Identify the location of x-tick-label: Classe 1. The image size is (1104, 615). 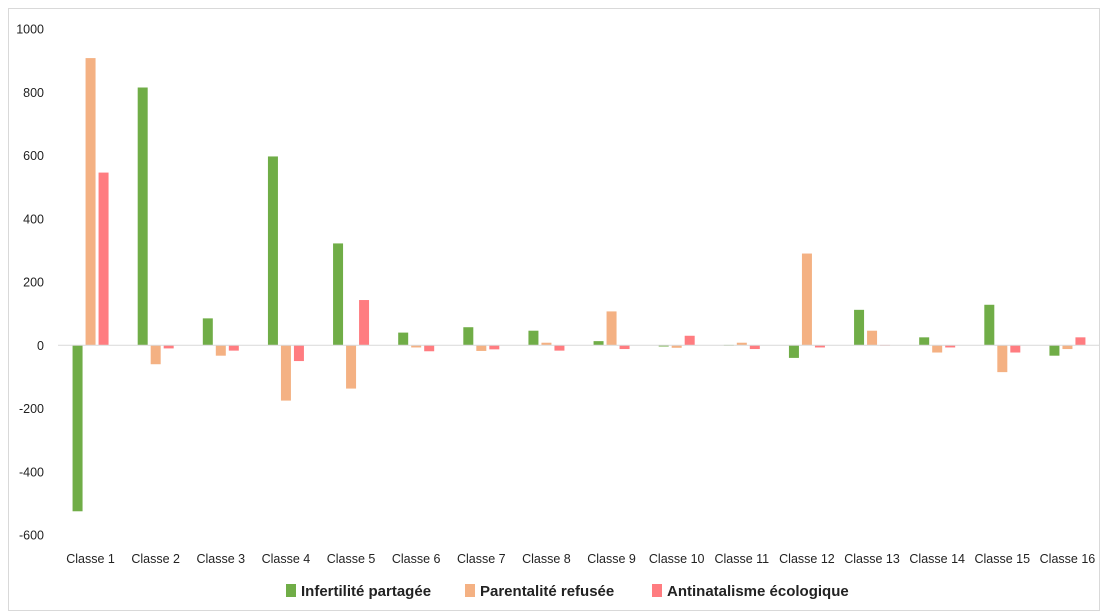
(90, 559).